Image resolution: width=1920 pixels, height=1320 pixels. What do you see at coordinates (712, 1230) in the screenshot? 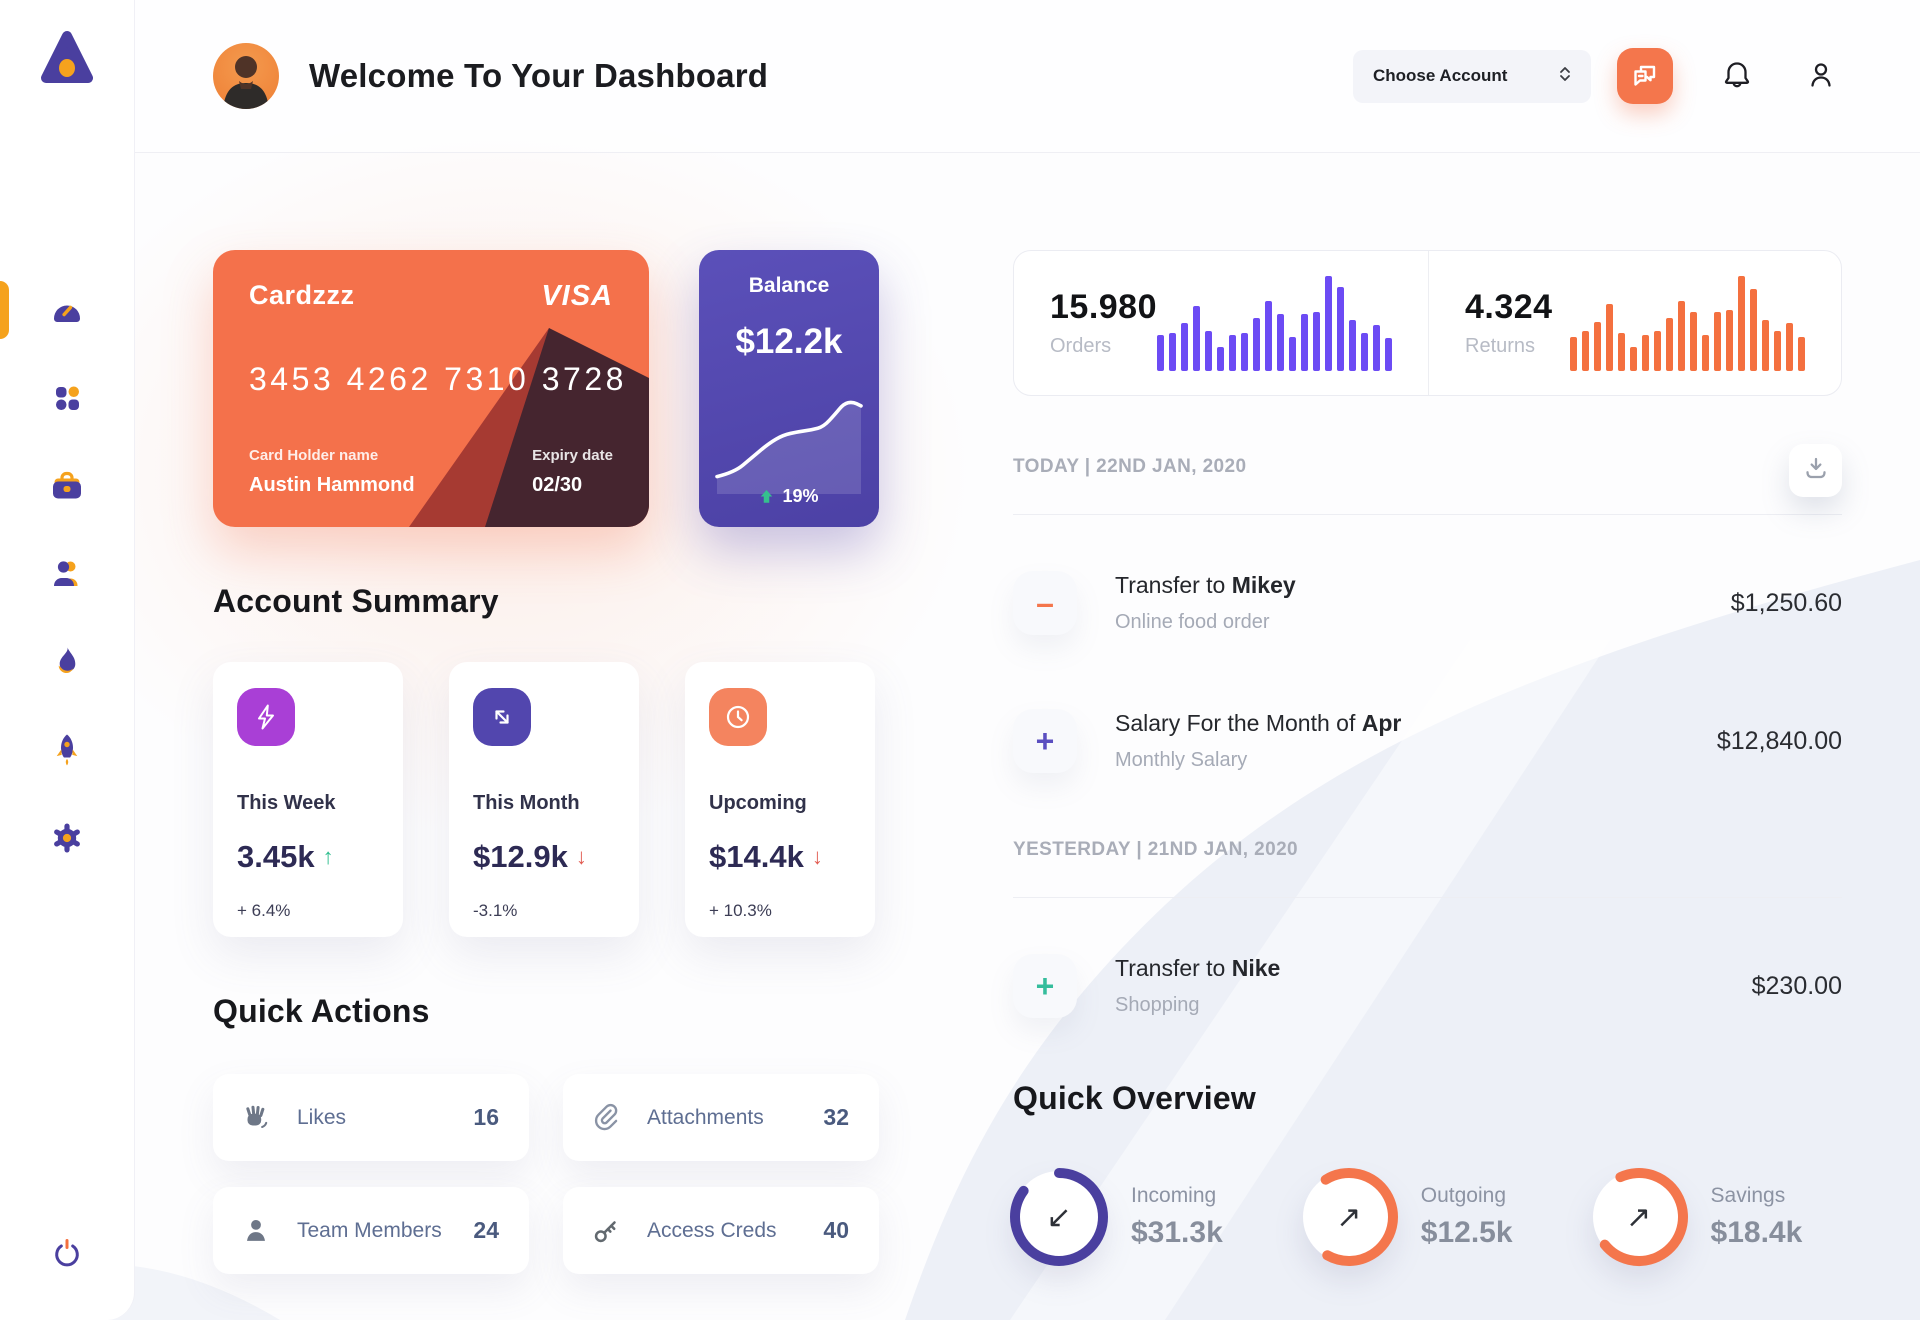
I see `quick-action-label: Access Creds` at bounding box center [712, 1230].